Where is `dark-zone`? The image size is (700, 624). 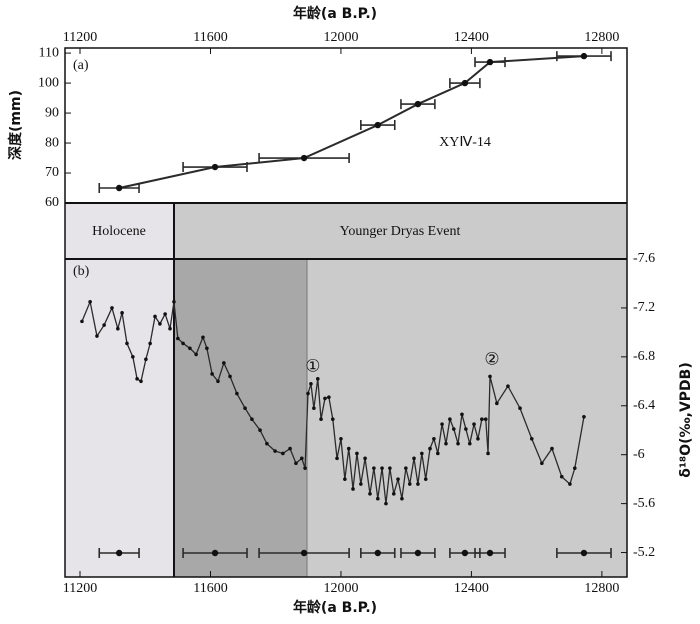
dark-zone is located at coordinates (240, 418).